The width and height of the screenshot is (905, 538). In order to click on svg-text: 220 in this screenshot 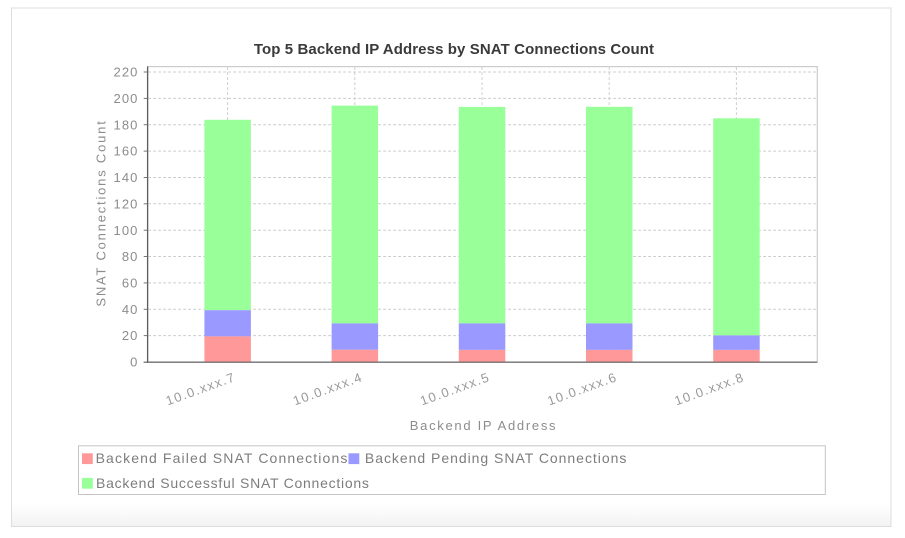, I will do `click(126, 72)`.